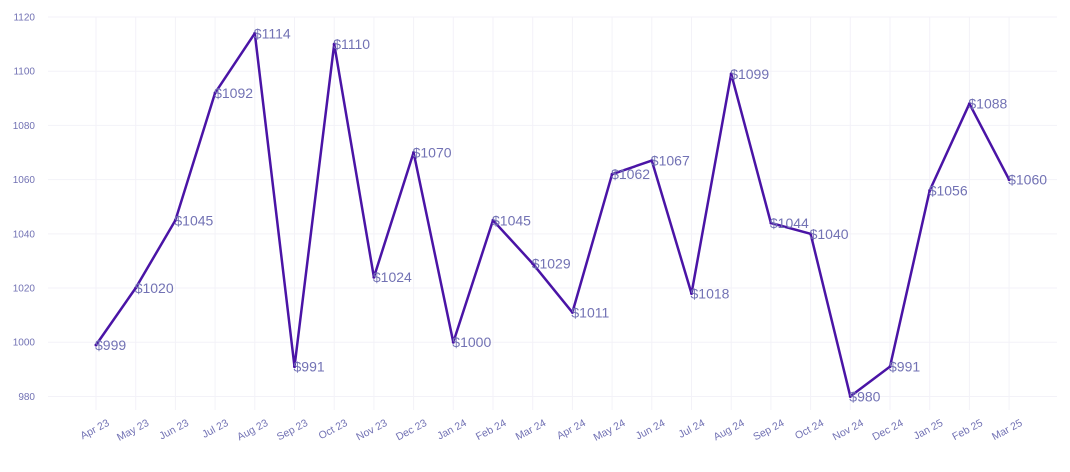  Describe the element at coordinates (154, 288) in the screenshot. I see `data-label: $1020` at that location.